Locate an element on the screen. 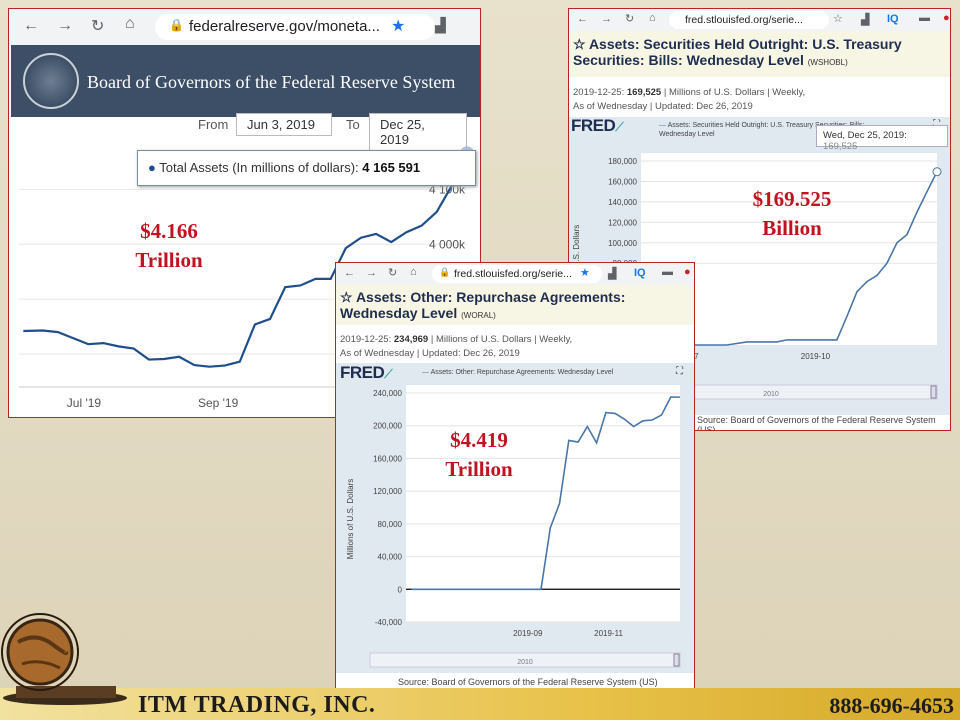 Image resolution: width=960 pixels, height=720 pixels. series-line is located at coordinates (546, 493).